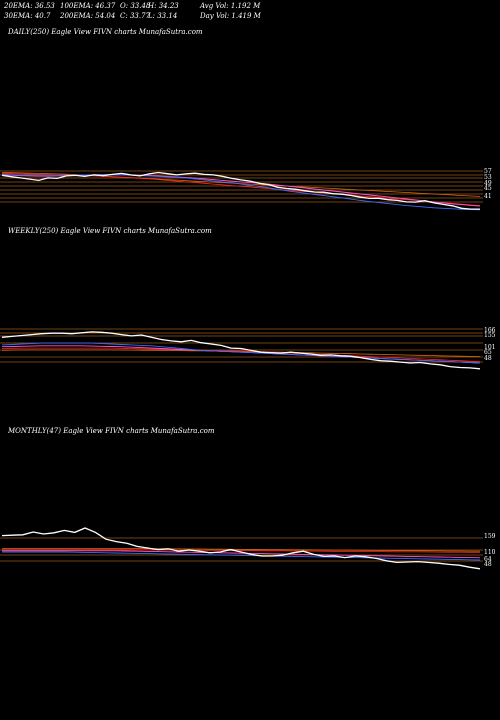 This screenshot has height=720, width=500. I want to click on day-vol-stat: Day Vol: 1.419 M, so click(230, 16).